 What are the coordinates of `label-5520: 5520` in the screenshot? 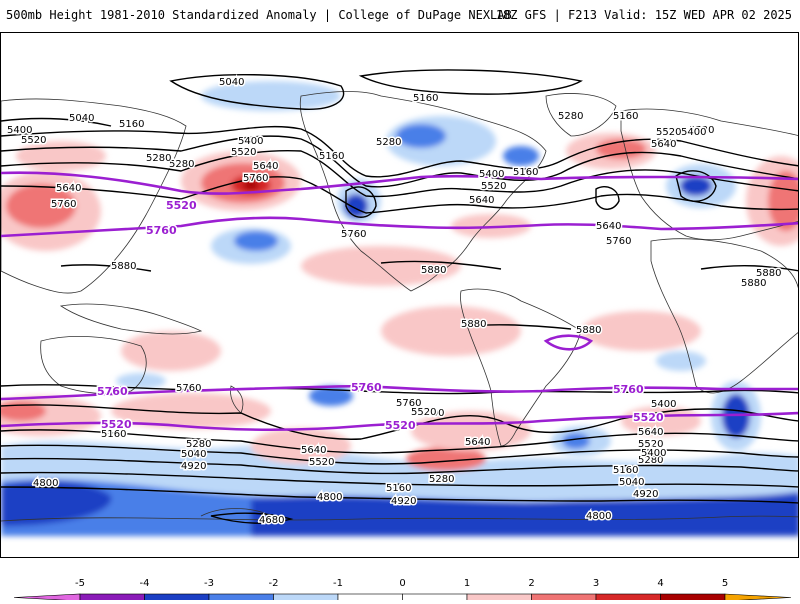 It's located at (33, 140).